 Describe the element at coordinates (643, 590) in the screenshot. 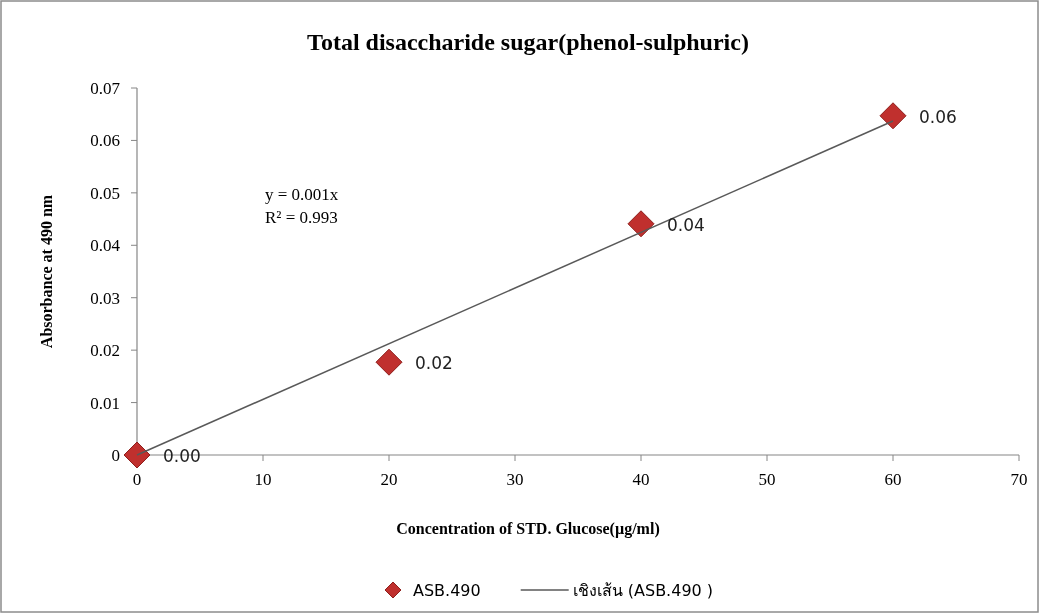

I see `legend-label: เชิงเส้น (ASB.490 )` at that location.